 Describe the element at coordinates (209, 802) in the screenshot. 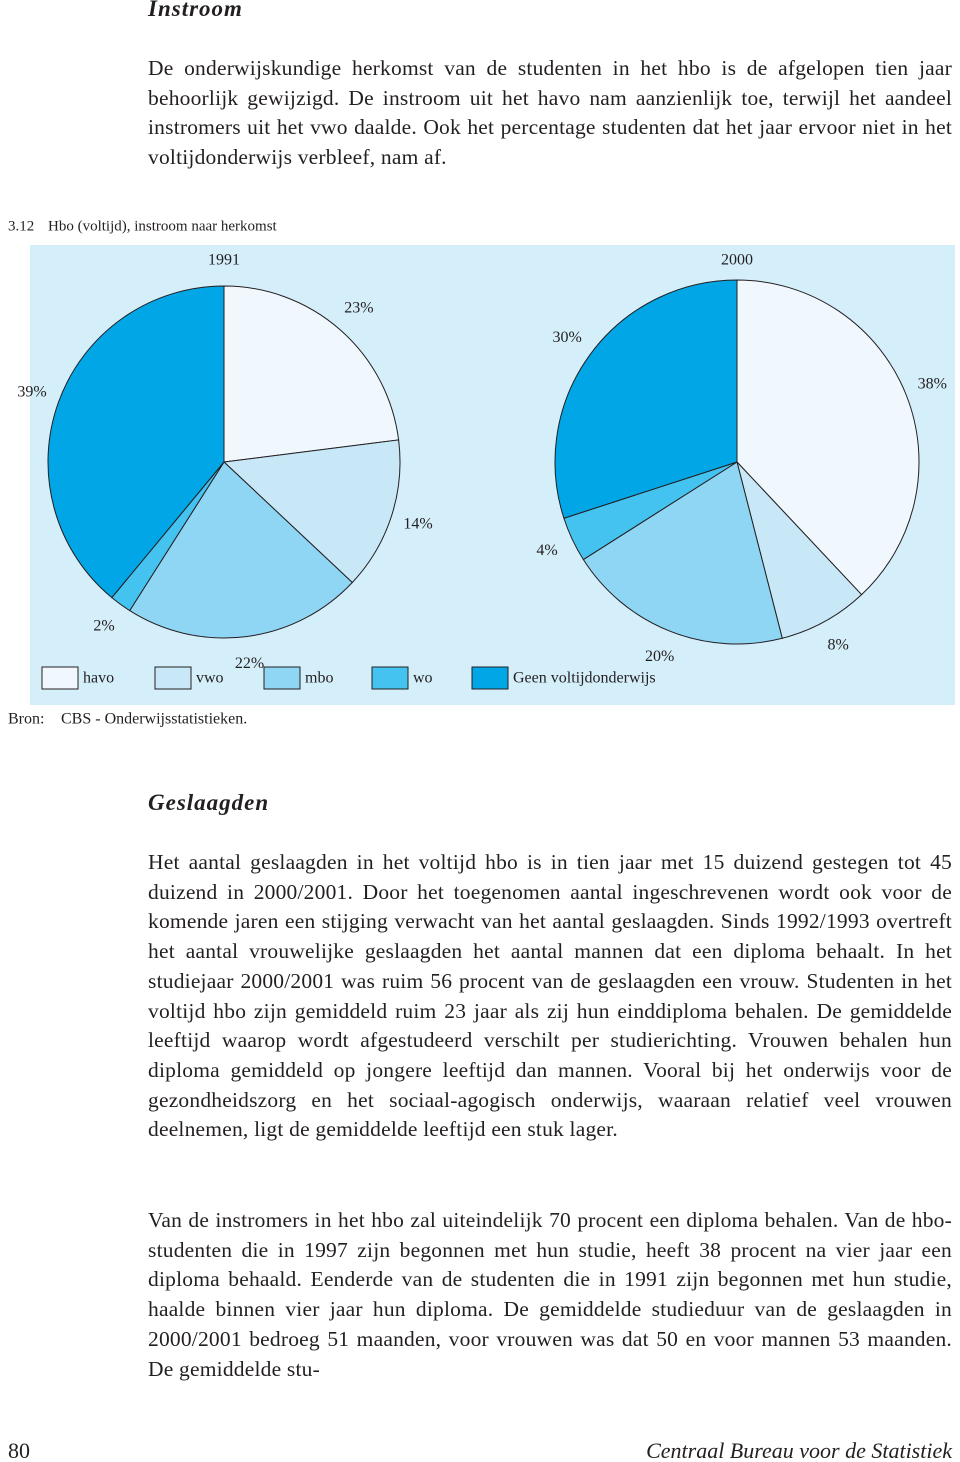

I see `heading: Geslaagden` at that location.